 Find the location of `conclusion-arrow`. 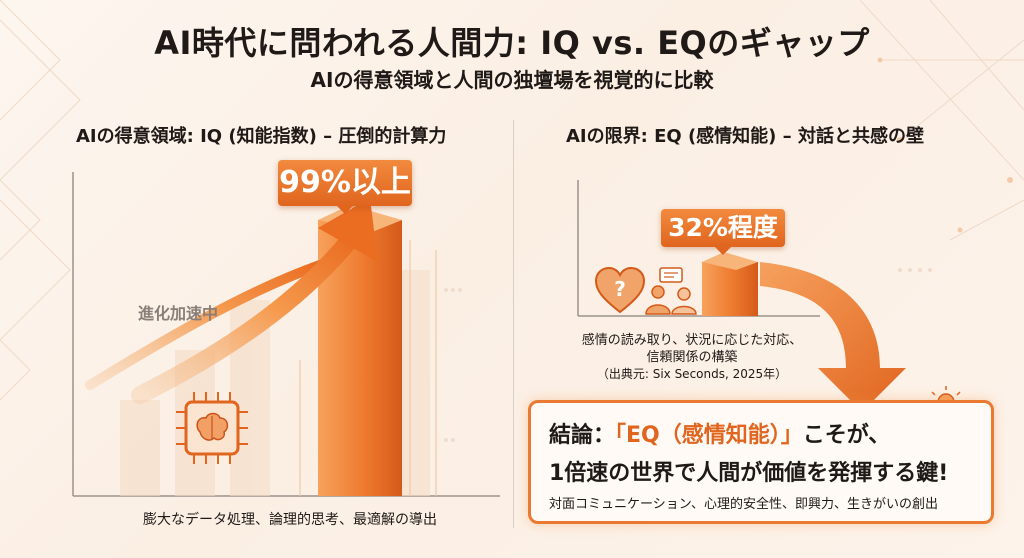

conclusion-arrow is located at coordinates (833, 337).